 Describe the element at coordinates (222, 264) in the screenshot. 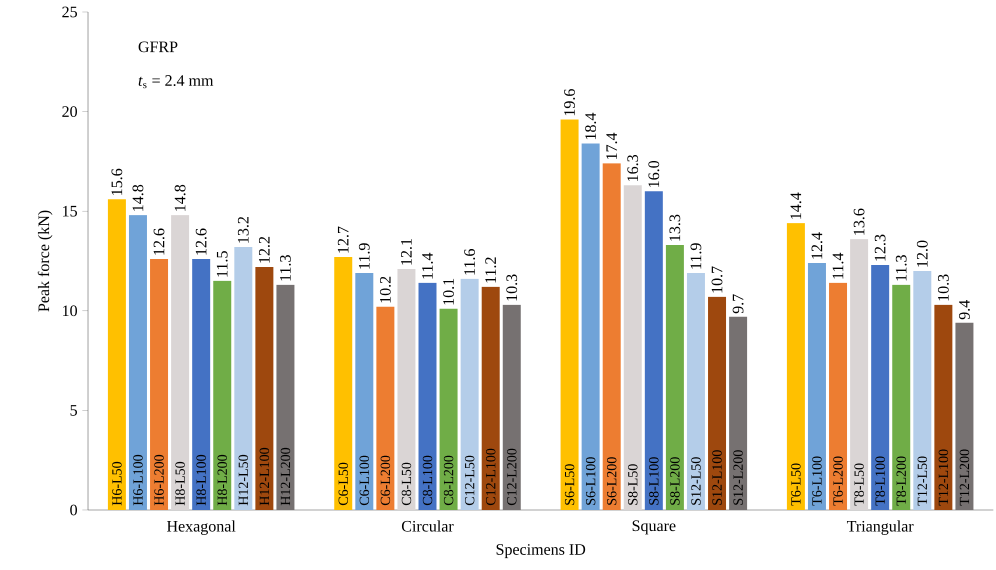

I see `data-label: 11.5` at that location.